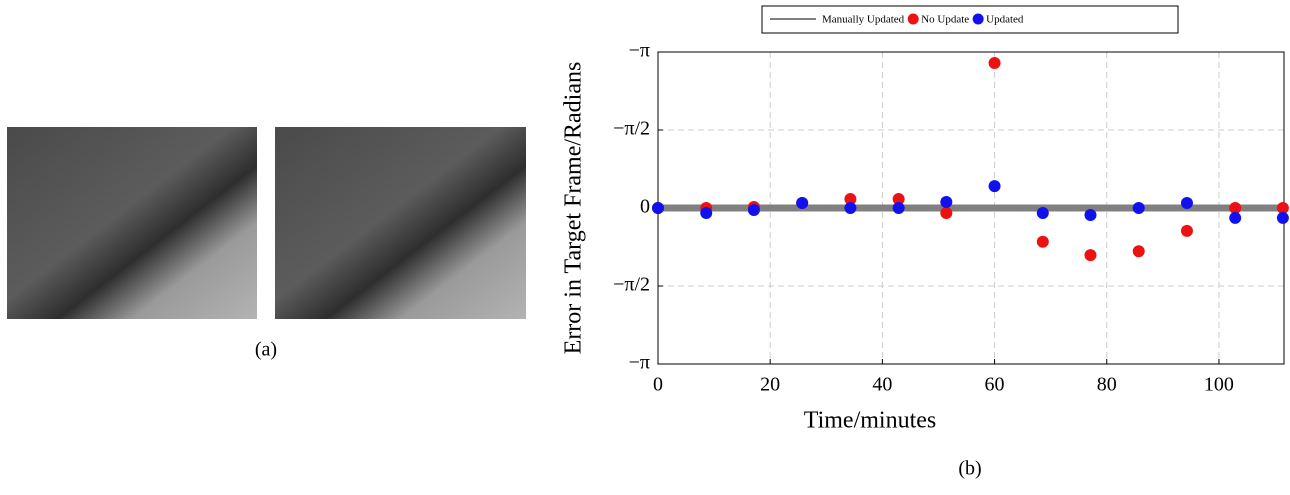 The width and height of the screenshot is (1290, 495). What do you see at coordinates (658, 385) in the screenshot?
I see `x-tick-label: 0` at bounding box center [658, 385].